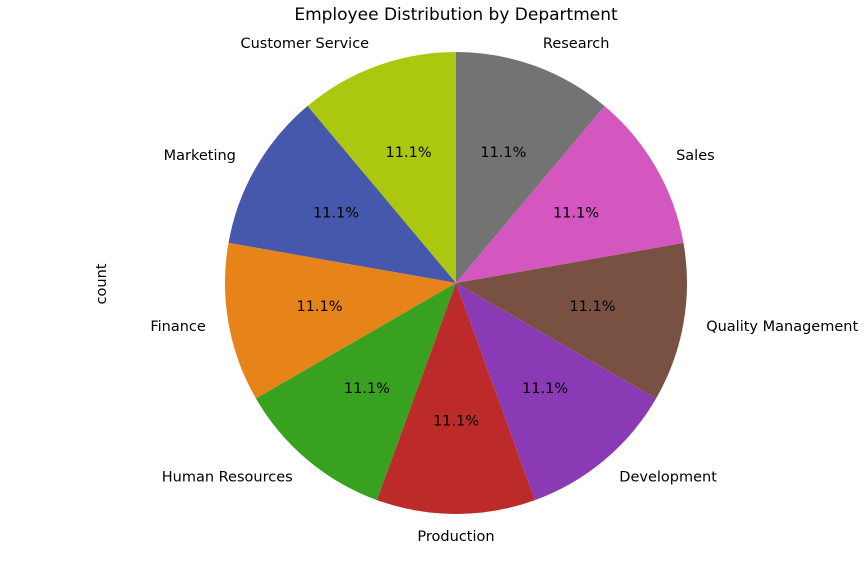  Describe the element at coordinates (571, 320) in the screenshot. I see `pie-slice-quality-management` at that location.